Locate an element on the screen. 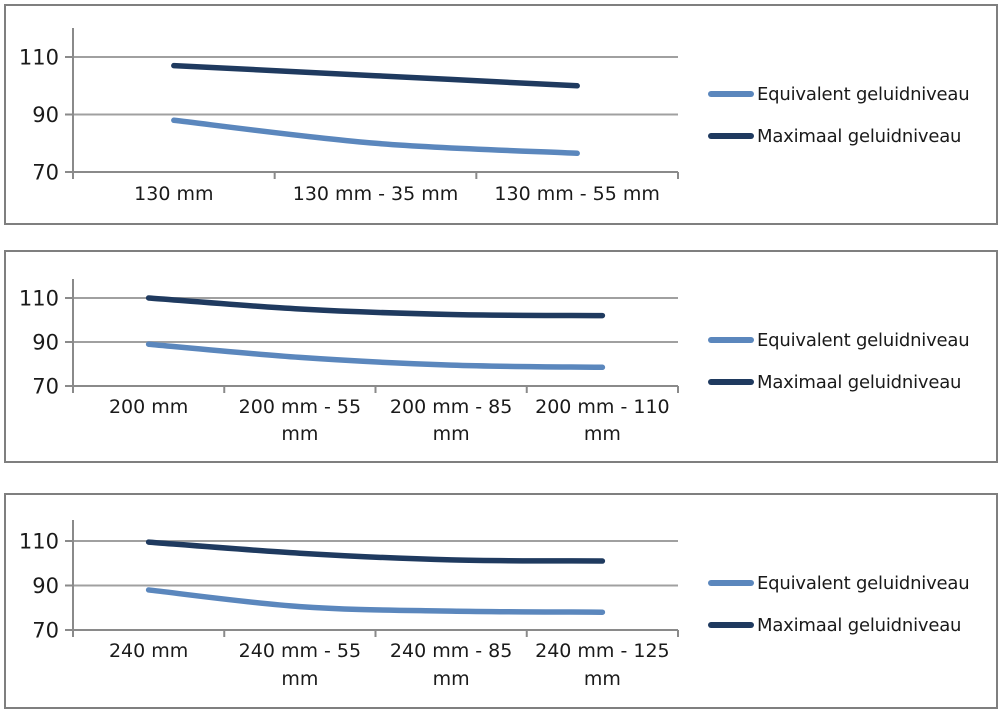 The width and height of the screenshot is (1008, 719). x-category-label: 240 mm - 125 is located at coordinates (602, 651).